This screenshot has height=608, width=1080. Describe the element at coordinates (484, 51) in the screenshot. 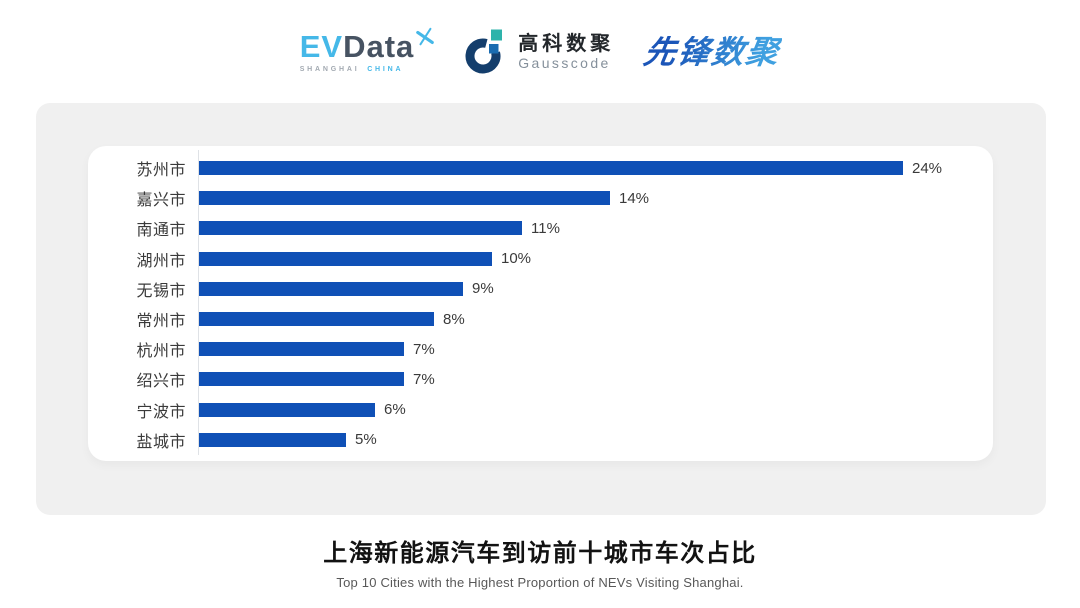

I see `gausscode-g-icon` at that location.